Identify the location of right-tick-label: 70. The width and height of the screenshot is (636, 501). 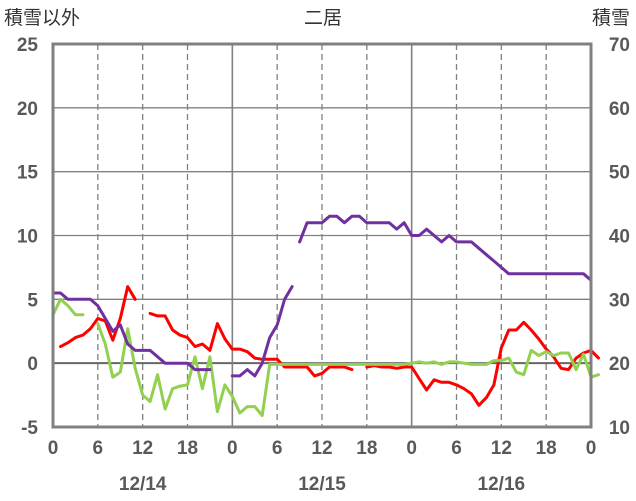
(619, 45).